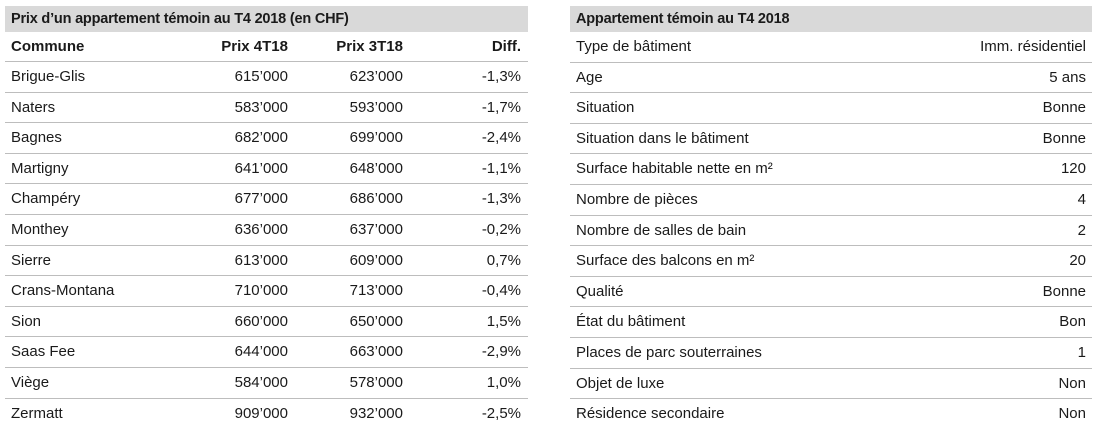 This screenshot has width=1101, height=429. Describe the element at coordinates (40, 229) in the screenshot. I see `commune-cell: Monthey` at that location.